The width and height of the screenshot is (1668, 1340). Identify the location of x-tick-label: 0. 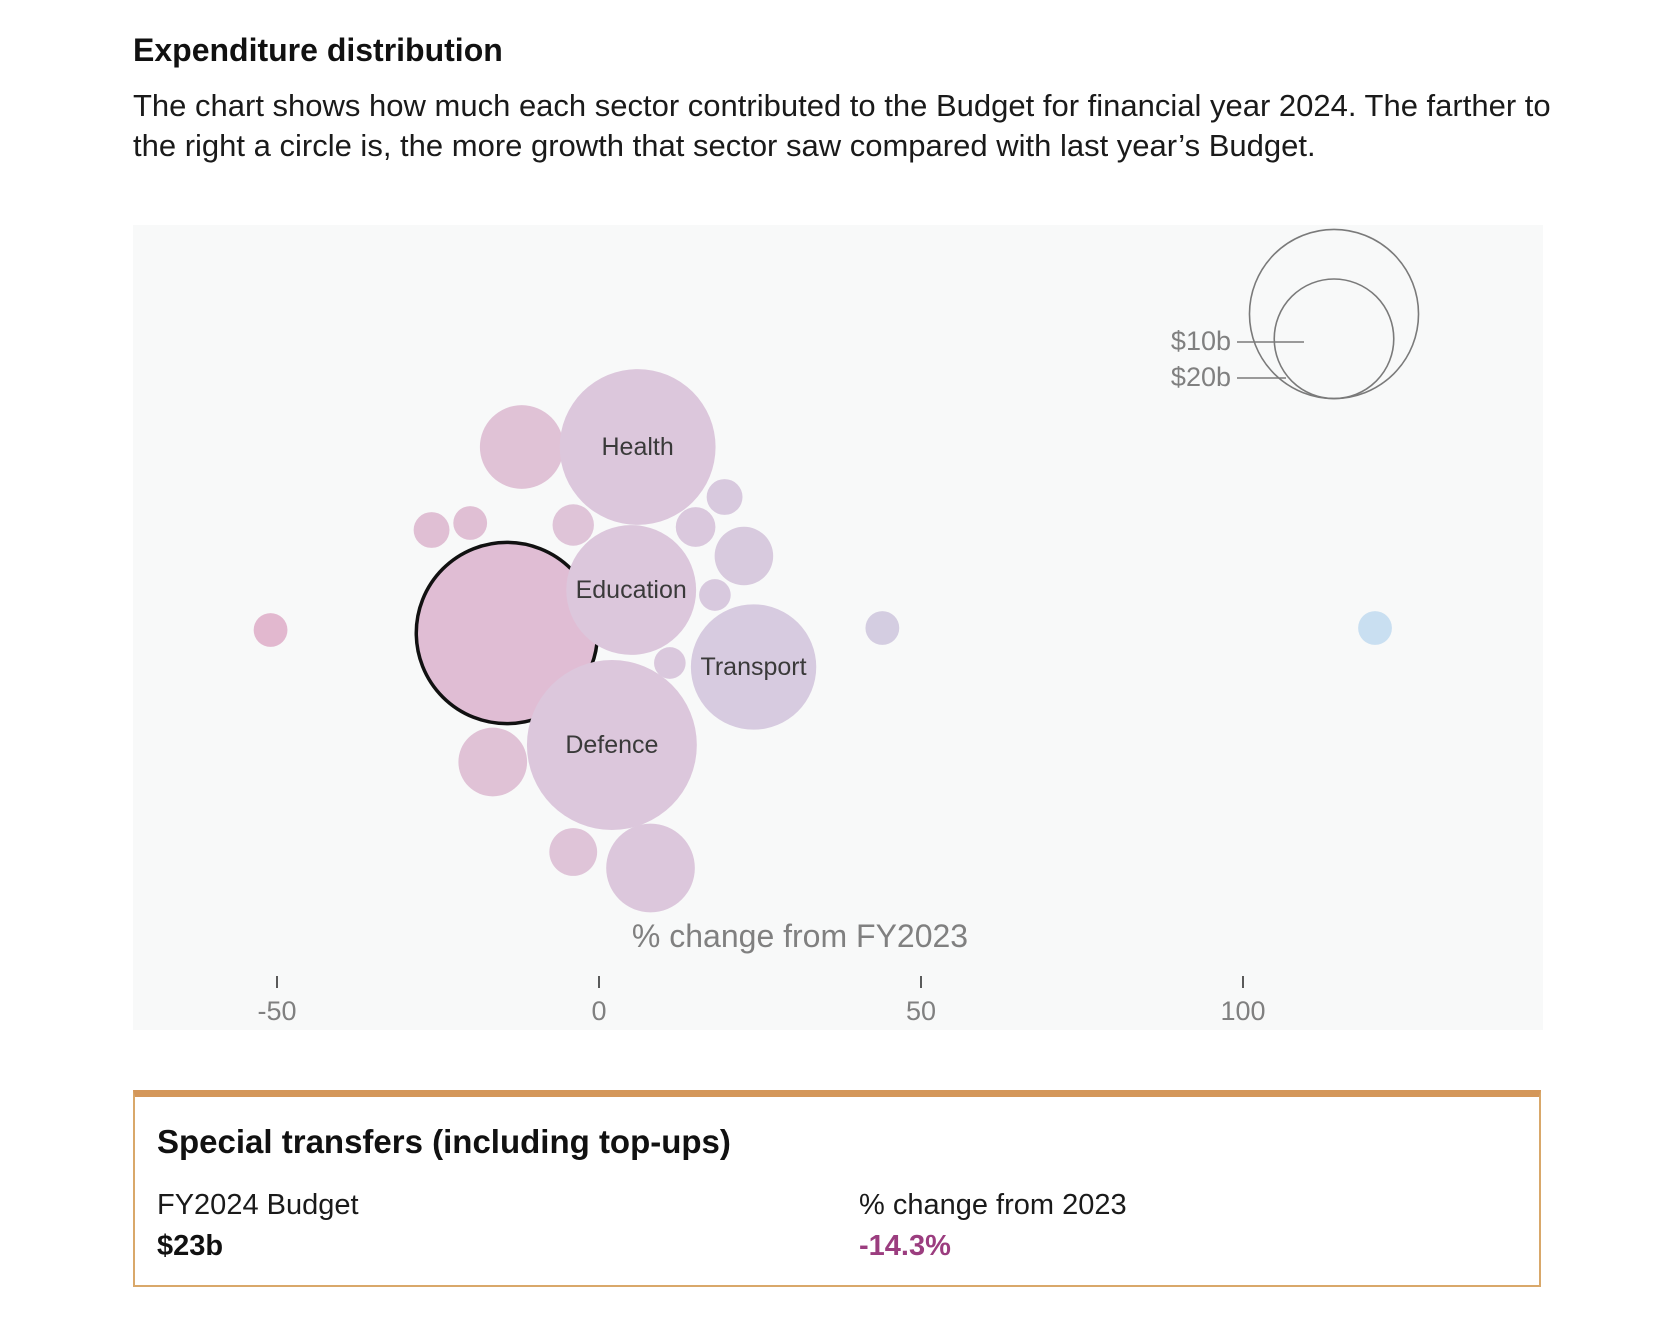
(598, 1011).